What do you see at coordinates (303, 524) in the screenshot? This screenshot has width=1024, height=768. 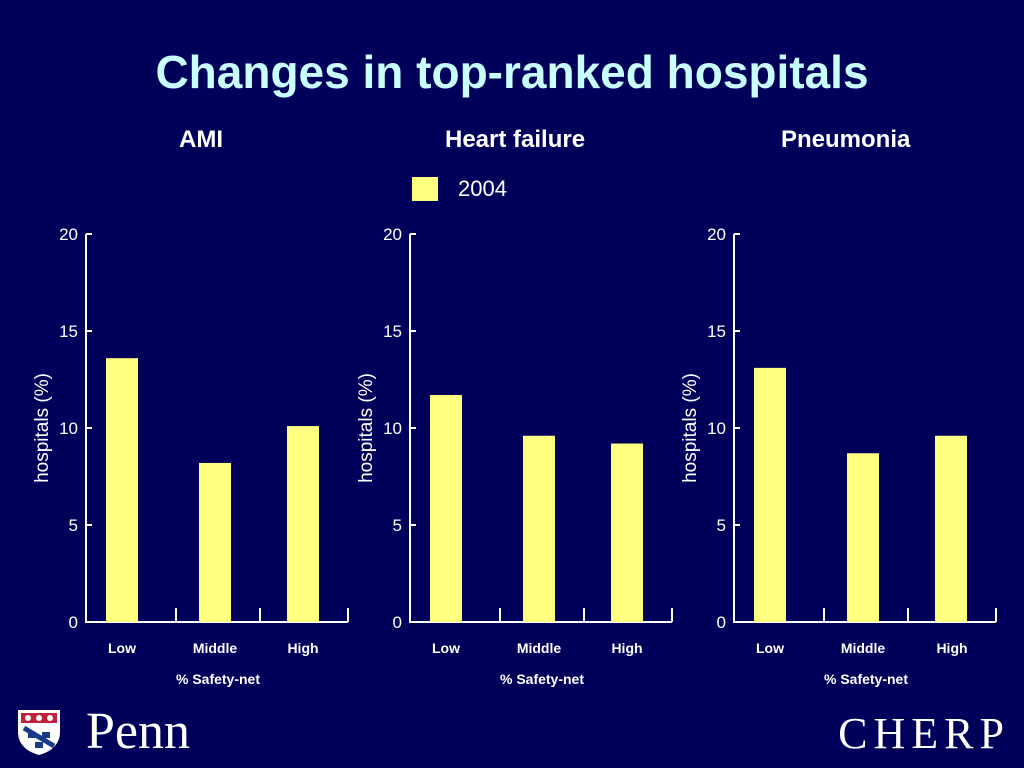 I see `bar-ami-high` at bounding box center [303, 524].